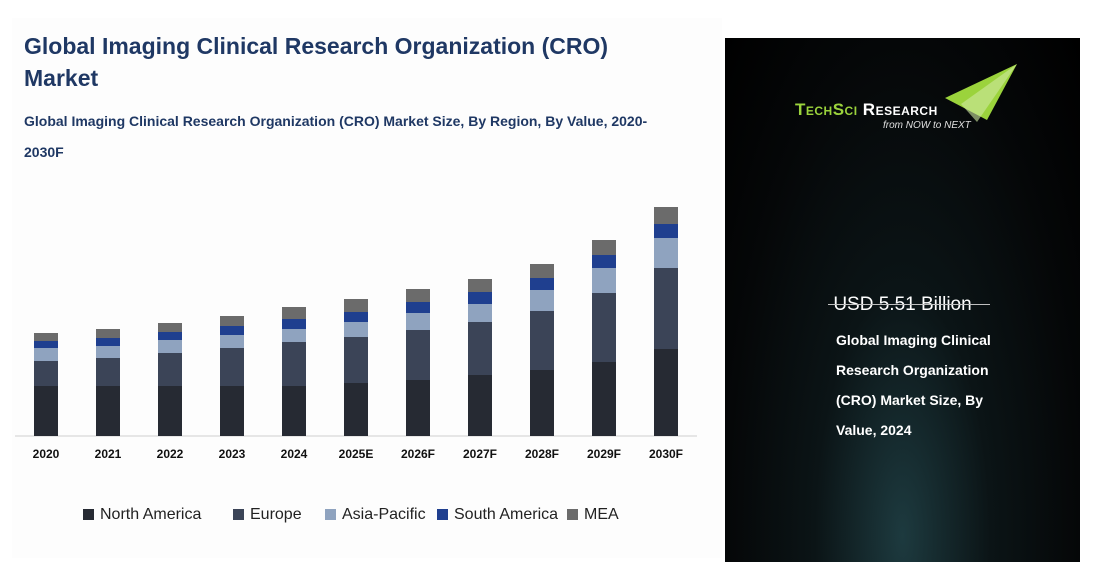 This screenshot has width=1112, height=584. I want to click on logo-mark, so click(981, 93).